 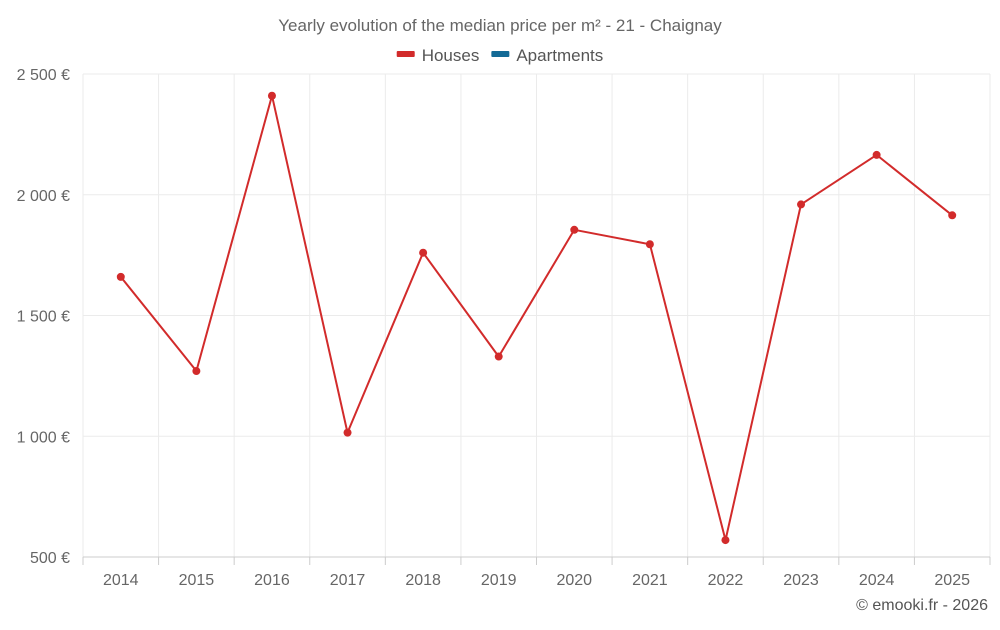 What do you see at coordinates (726, 580) in the screenshot?
I see `x-tick-label: 2022` at bounding box center [726, 580].